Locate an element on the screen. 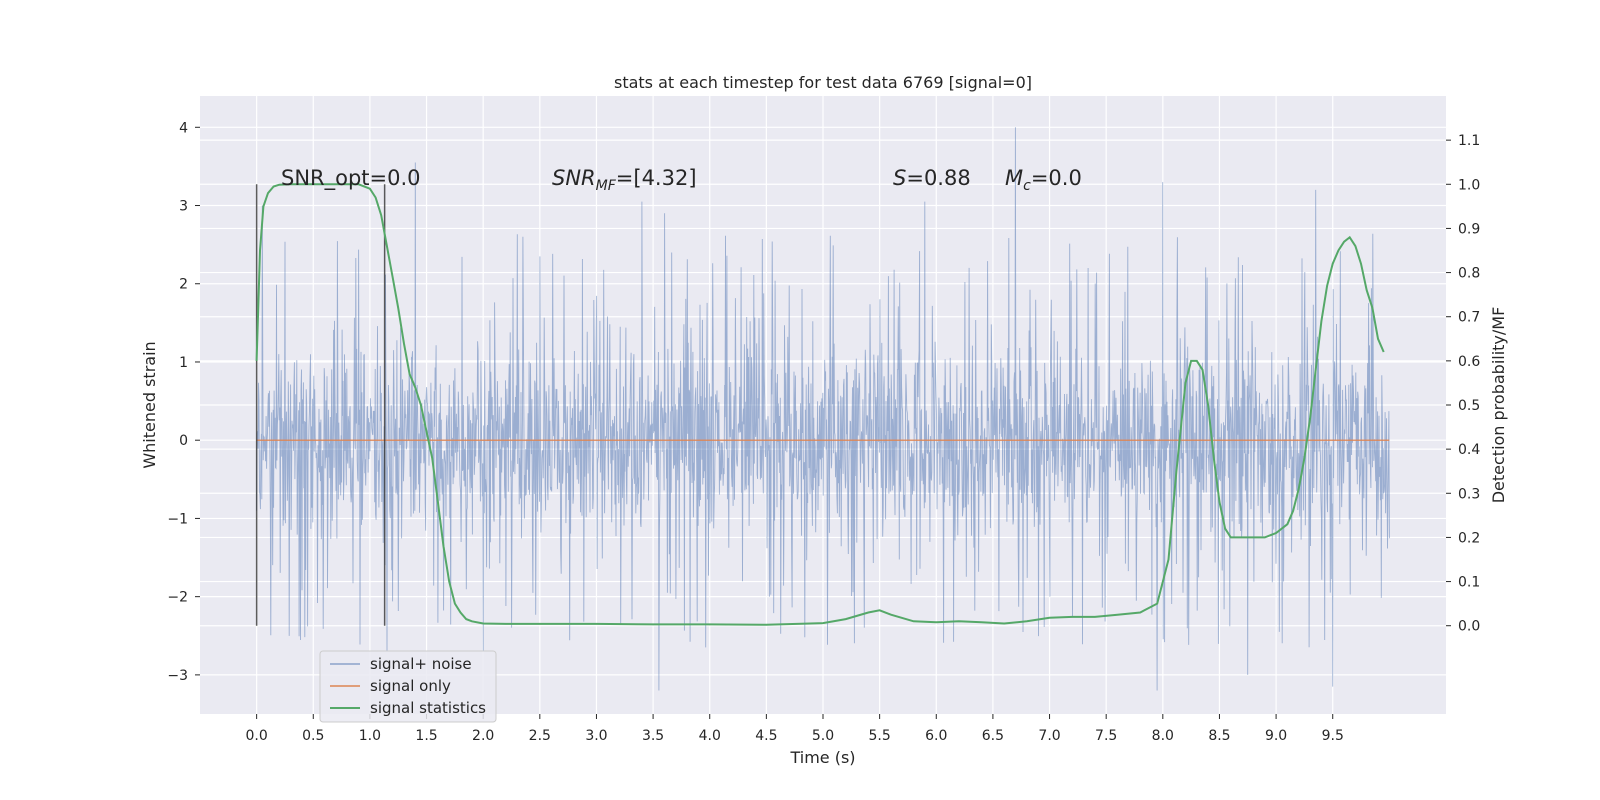 The height and width of the screenshot is (800, 1600). mc-value: =0.0 is located at coordinates (1056, 178).